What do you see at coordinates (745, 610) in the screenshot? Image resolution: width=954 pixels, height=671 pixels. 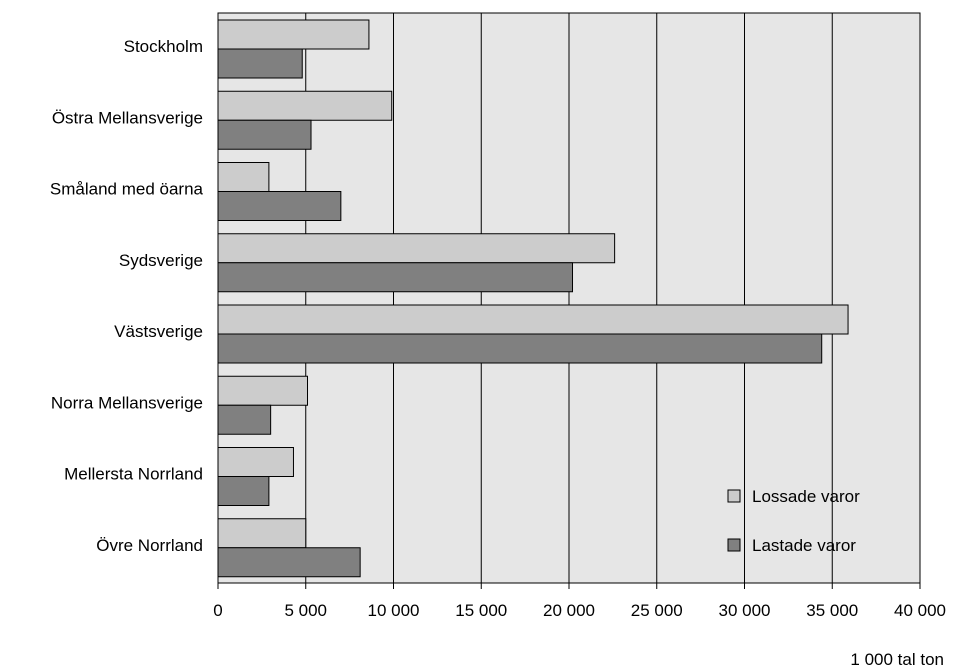 I see `x-tick-label: 30 000` at bounding box center [745, 610].